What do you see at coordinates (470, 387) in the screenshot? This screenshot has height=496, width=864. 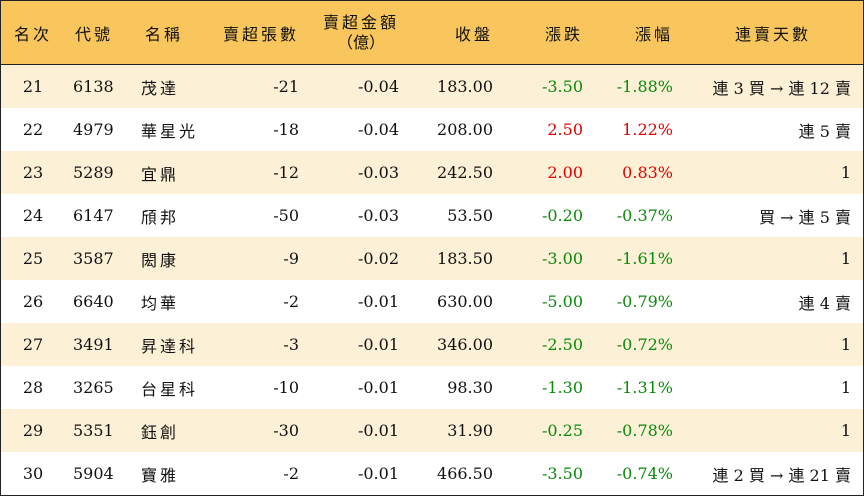 I see `cell-close: 98.30` at bounding box center [470, 387].